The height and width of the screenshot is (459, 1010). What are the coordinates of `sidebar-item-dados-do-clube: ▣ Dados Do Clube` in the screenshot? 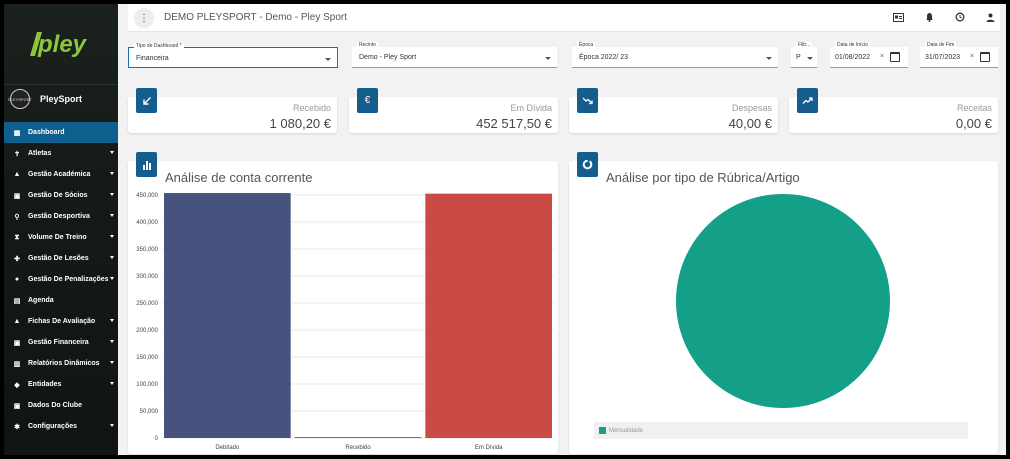 It's located at (61, 405).